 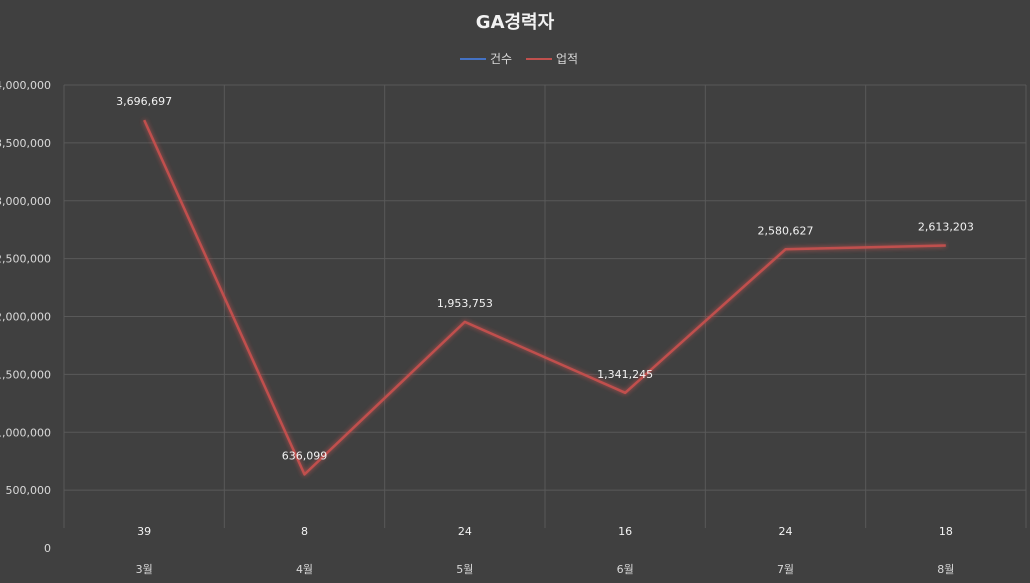 What do you see at coordinates (464, 569) in the screenshot?
I see `x-tick-label: 5월` at bounding box center [464, 569].